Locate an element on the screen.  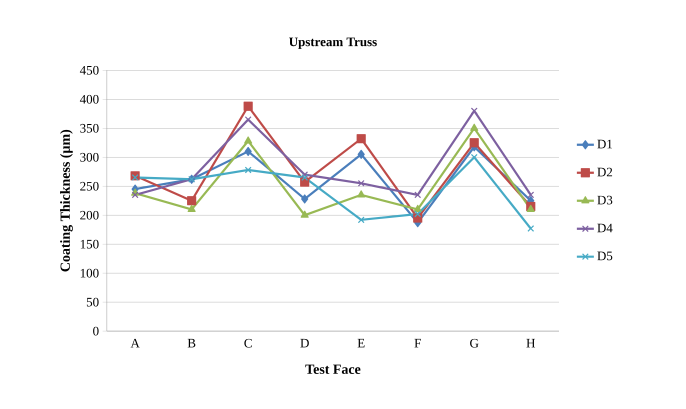
x-axis-title: Test Face is located at coordinates (332, 369).